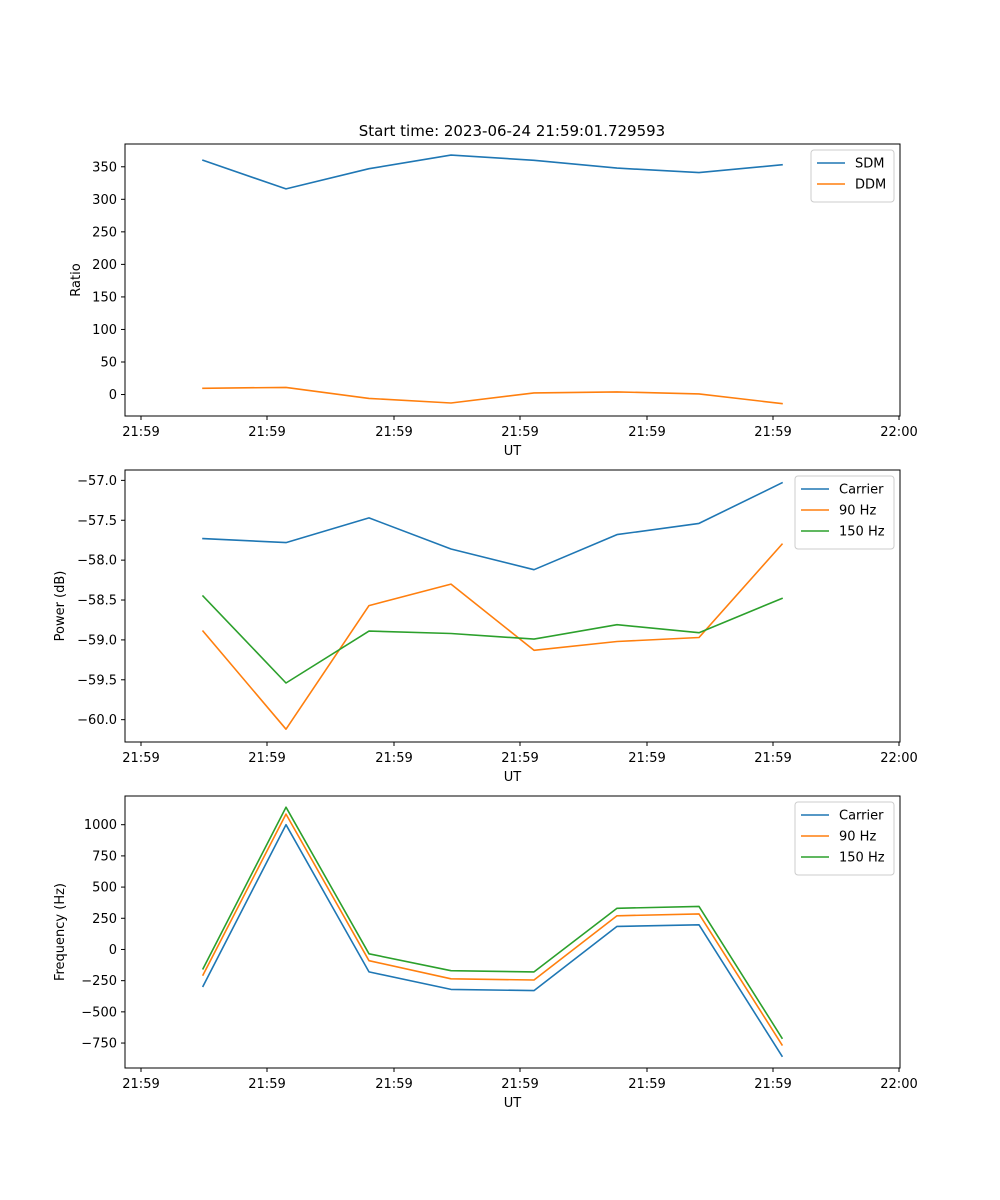  What do you see at coordinates (60, 606) in the screenshot?
I see `y-axis-label: Power (dB)` at bounding box center [60, 606].